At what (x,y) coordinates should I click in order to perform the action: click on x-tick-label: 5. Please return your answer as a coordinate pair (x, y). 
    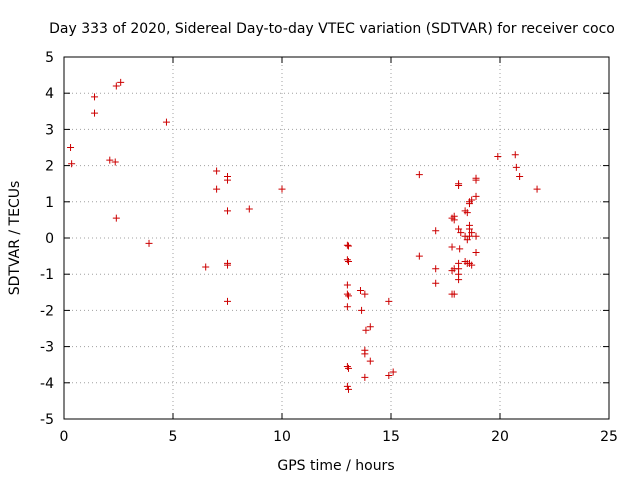
    Looking at the image, I should click on (173, 437).